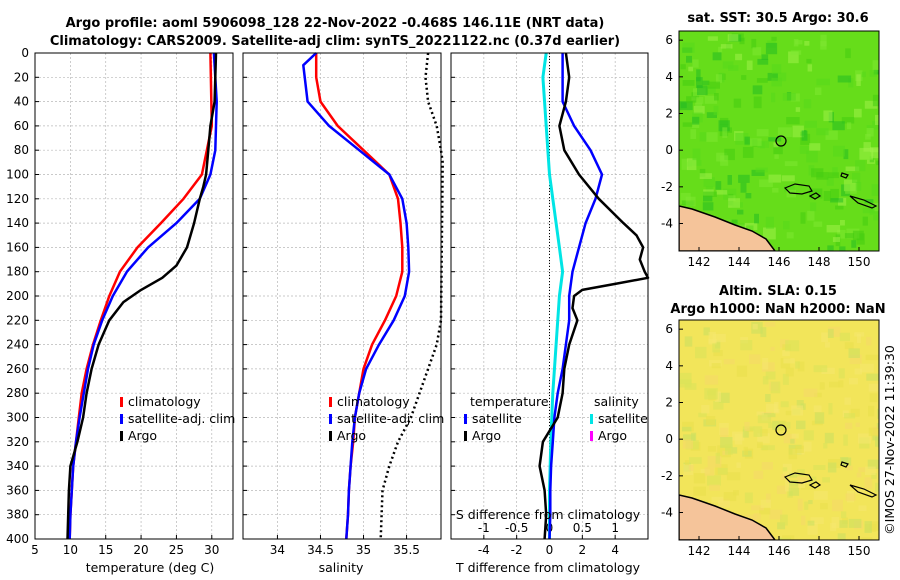 The width and height of the screenshot is (900, 580). Describe the element at coordinates (770, 149) in the screenshot. I see `sst-map-panel: 142 144 146 148 150 6 4 2 0 -2 -4` at that location.